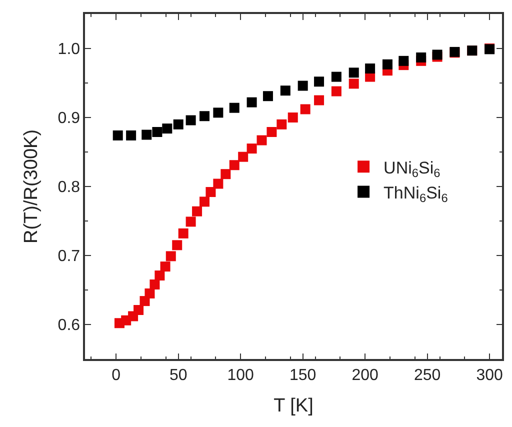 The image size is (512, 427). Describe the element at coordinates (69, 257) in the screenshot. I see `y-tick-label: 0.7` at that location.